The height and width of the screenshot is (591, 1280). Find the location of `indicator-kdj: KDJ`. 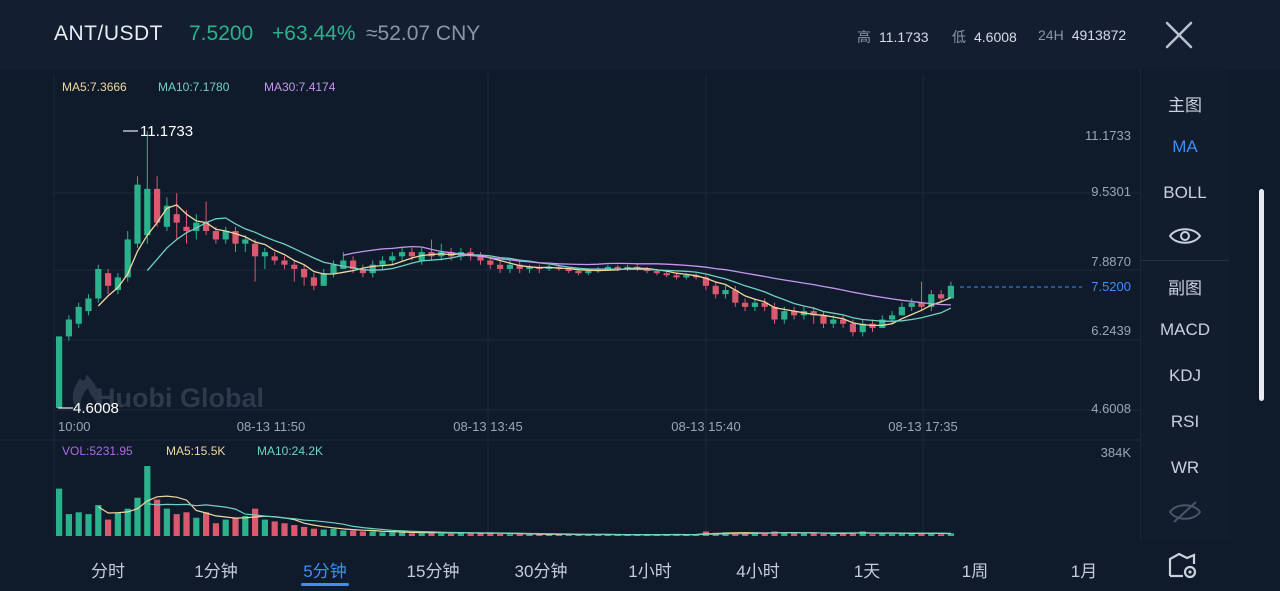

indicator-kdj: KDJ is located at coordinates (1185, 375).